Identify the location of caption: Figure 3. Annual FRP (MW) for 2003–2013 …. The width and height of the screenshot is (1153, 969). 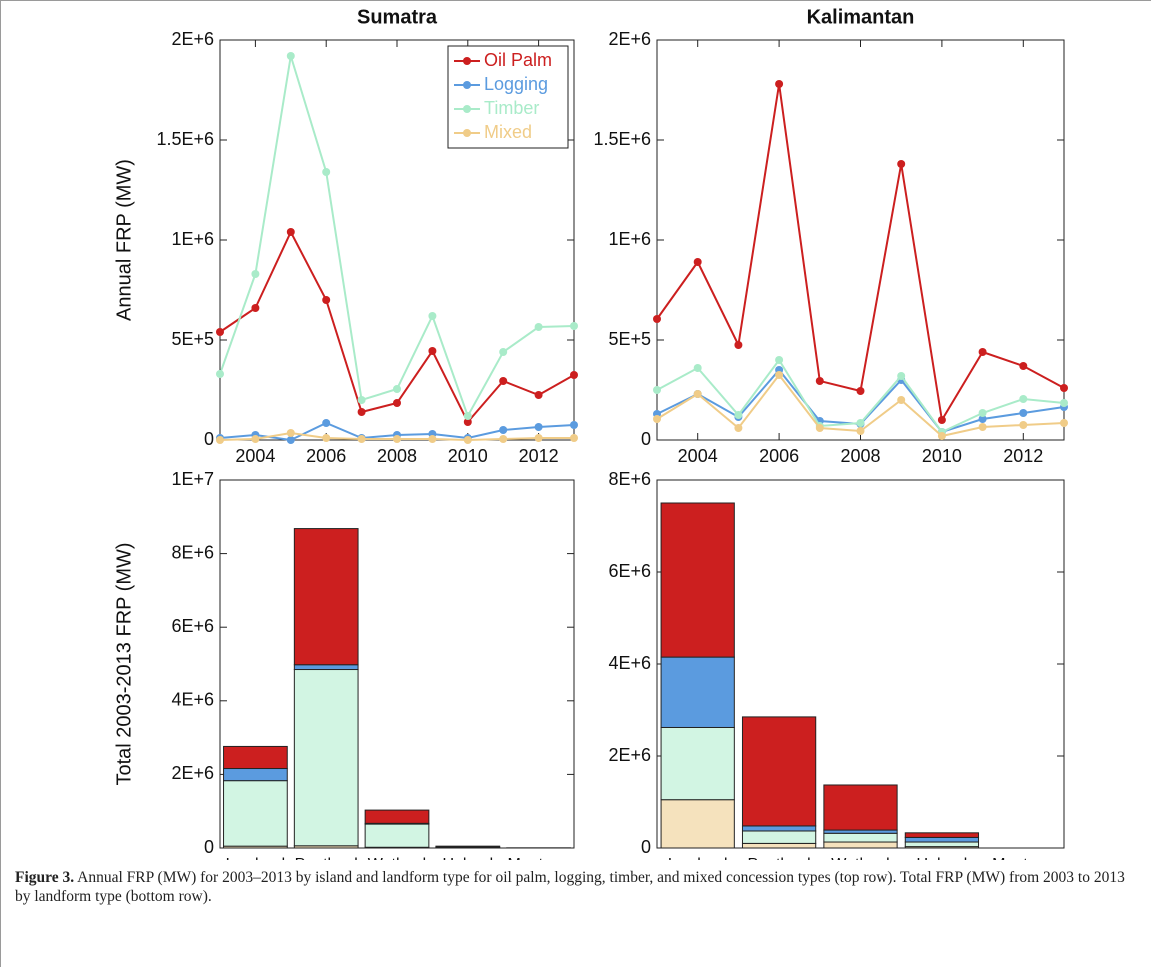
(570, 887).